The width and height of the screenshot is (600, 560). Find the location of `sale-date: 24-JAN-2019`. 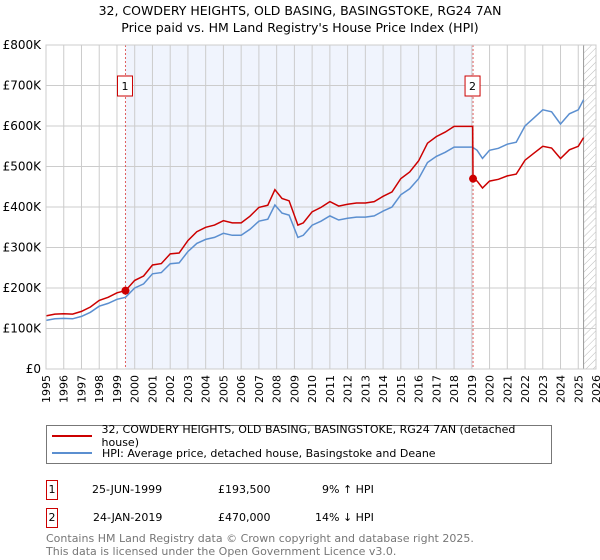

sale-date: 24-JAN-2019 is located at coordinates (128, 517).